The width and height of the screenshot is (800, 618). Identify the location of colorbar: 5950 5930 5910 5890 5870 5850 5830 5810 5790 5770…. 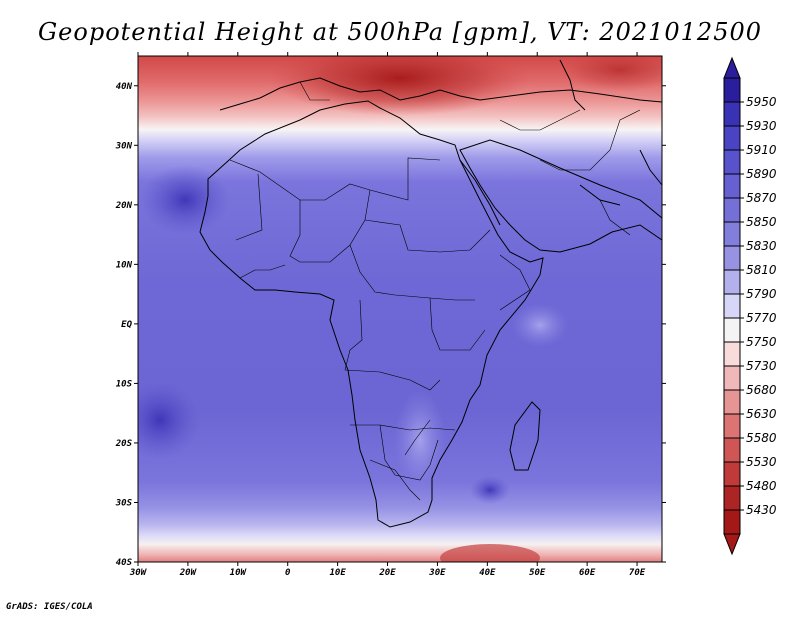
(750, 306).